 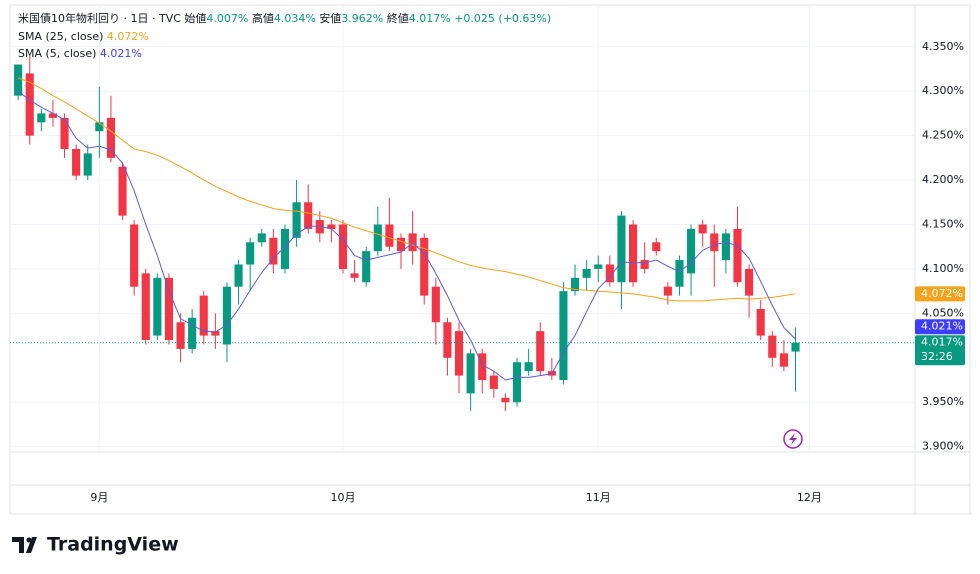 I want to click on change: +0.025 (+0.63%), so click(x=502, y=18).